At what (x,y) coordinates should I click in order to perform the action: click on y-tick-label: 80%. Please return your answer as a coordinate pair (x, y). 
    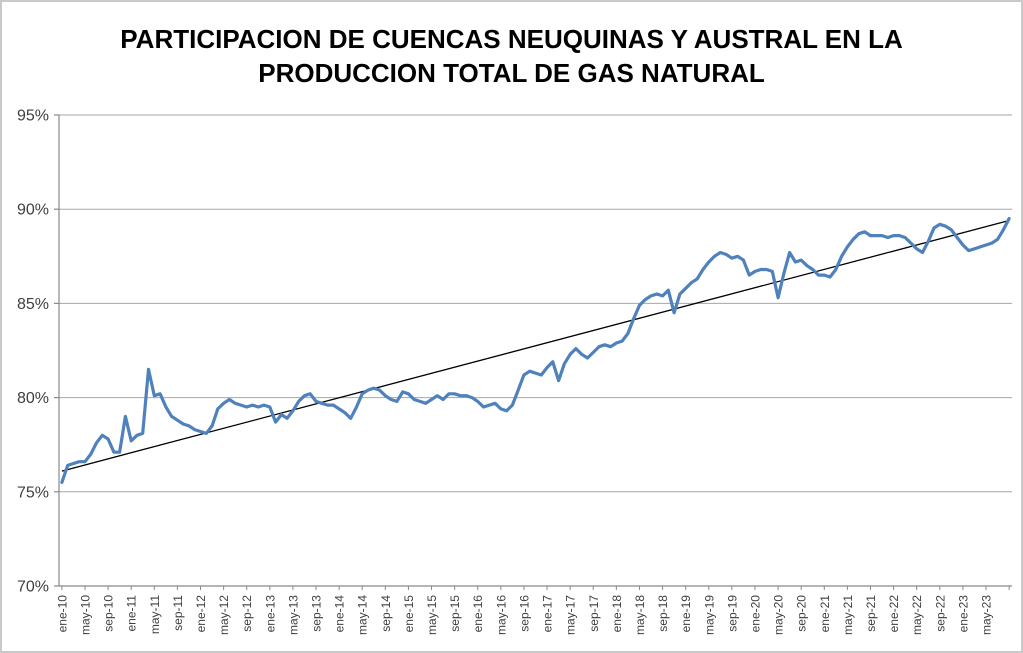
    Looking at the image, I should click on (33, 398).